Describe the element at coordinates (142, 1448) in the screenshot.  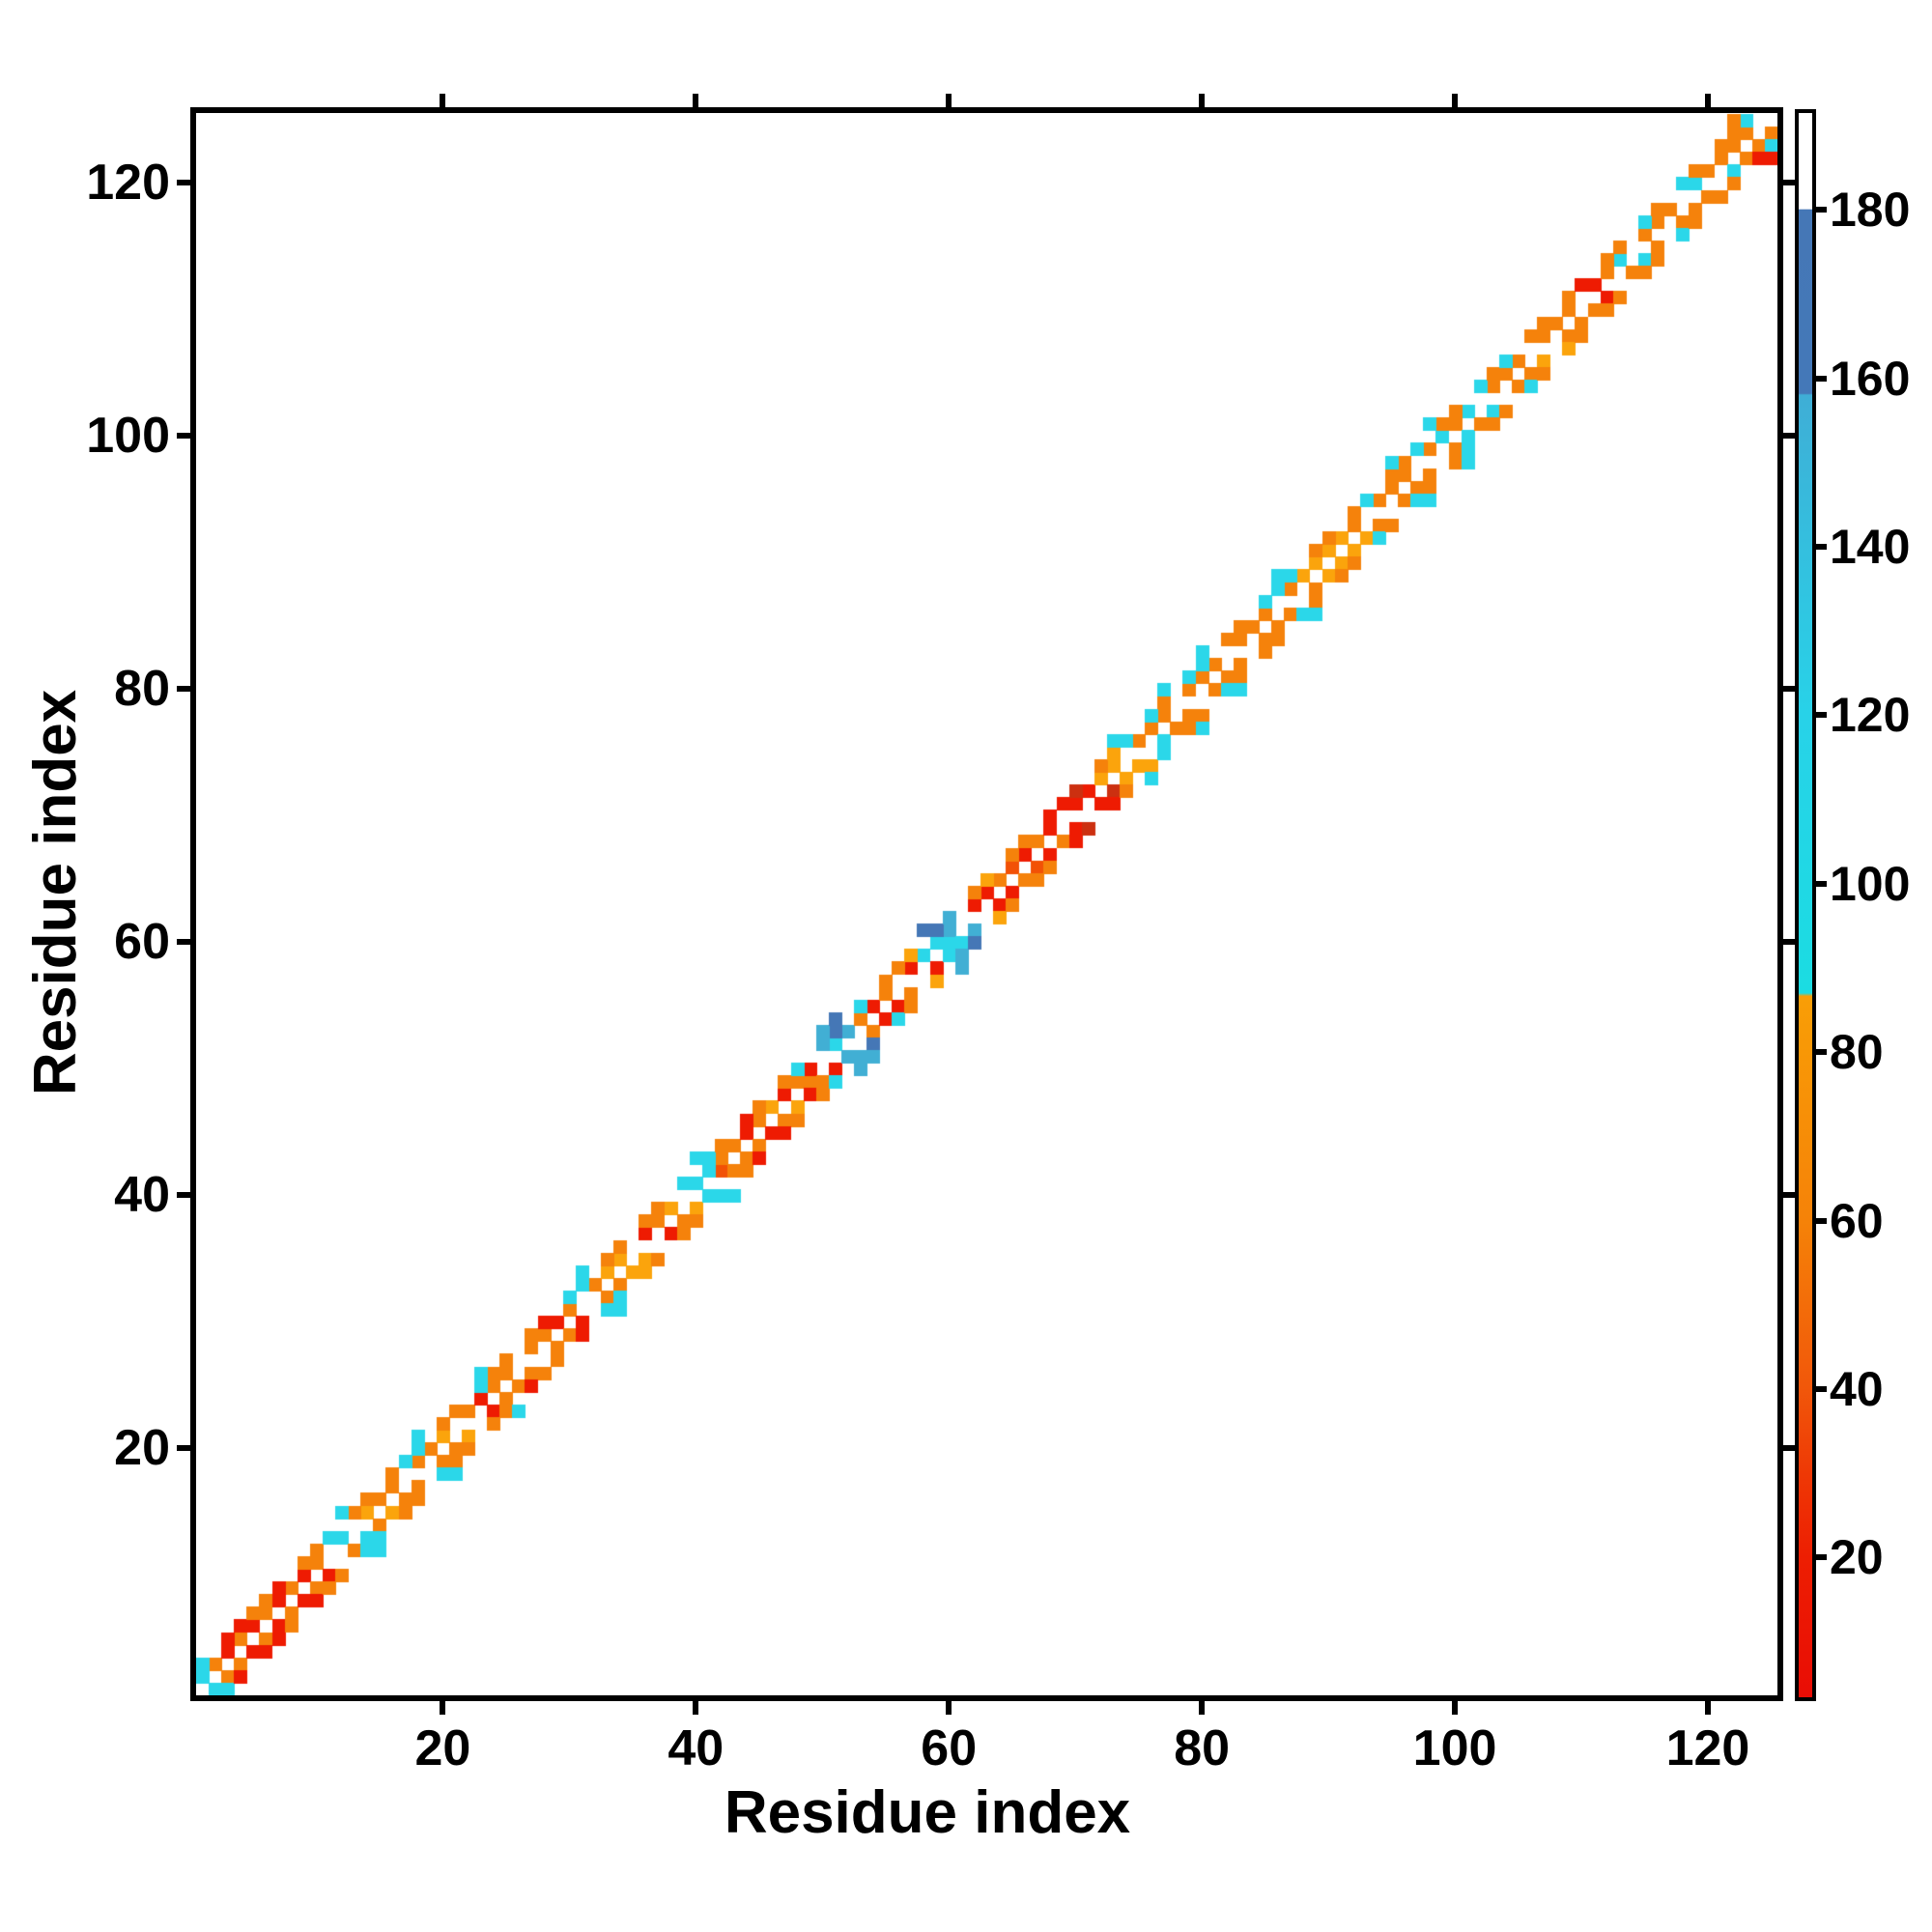
I see `y-tick-label: 20` at that location.